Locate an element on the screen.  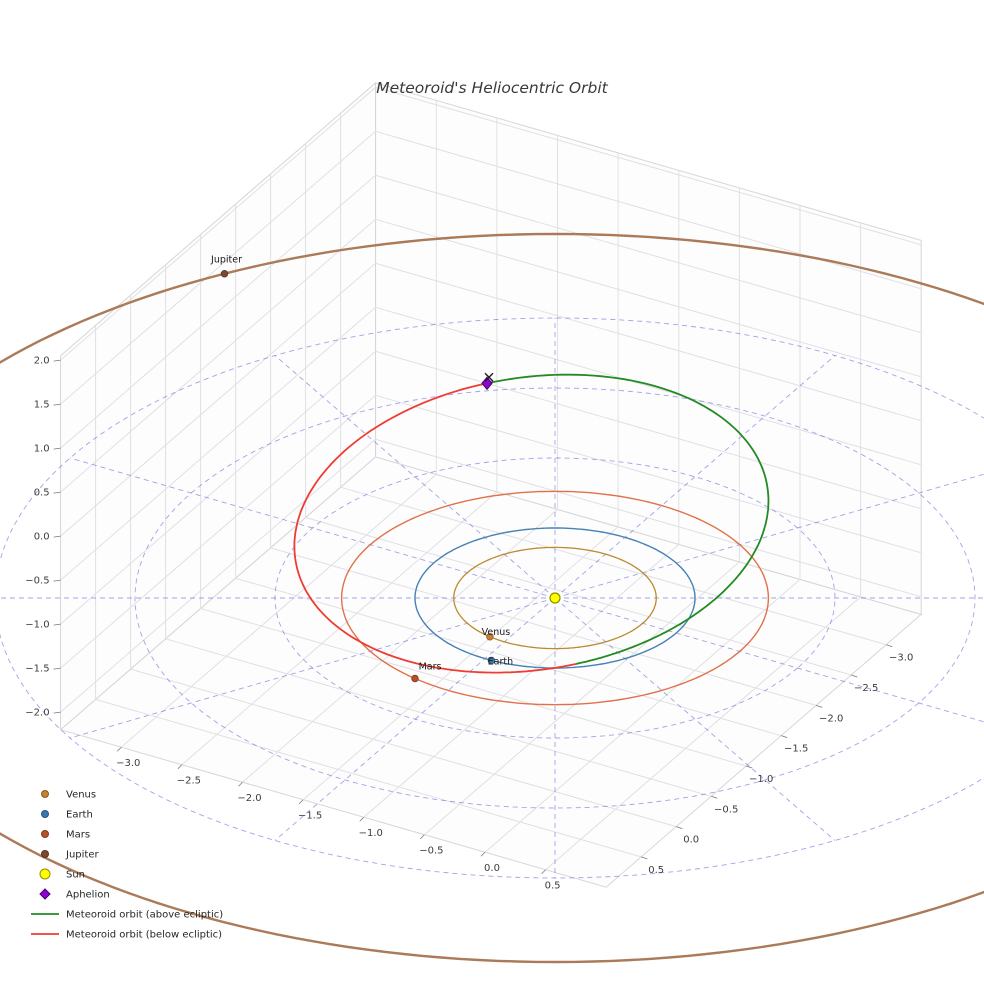
z-tick-label: 0.0 is located at coordinates (42, 537).